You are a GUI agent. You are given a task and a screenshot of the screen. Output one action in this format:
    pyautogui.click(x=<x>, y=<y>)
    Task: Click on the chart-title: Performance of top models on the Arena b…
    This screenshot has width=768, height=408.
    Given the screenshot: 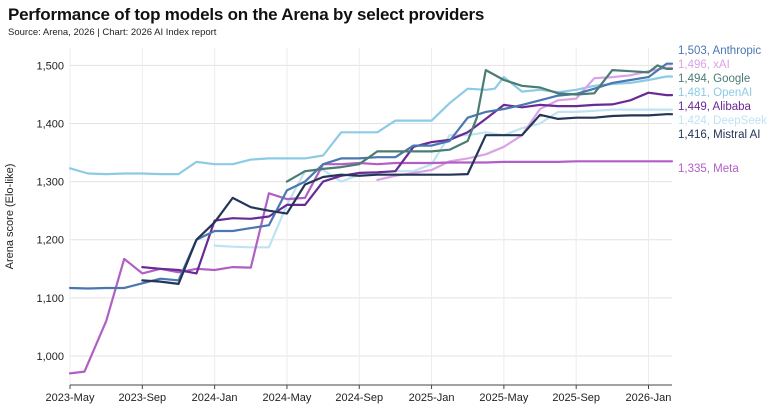 What is the action you would take?
    pyautogui.click(x=246, y=14)
    